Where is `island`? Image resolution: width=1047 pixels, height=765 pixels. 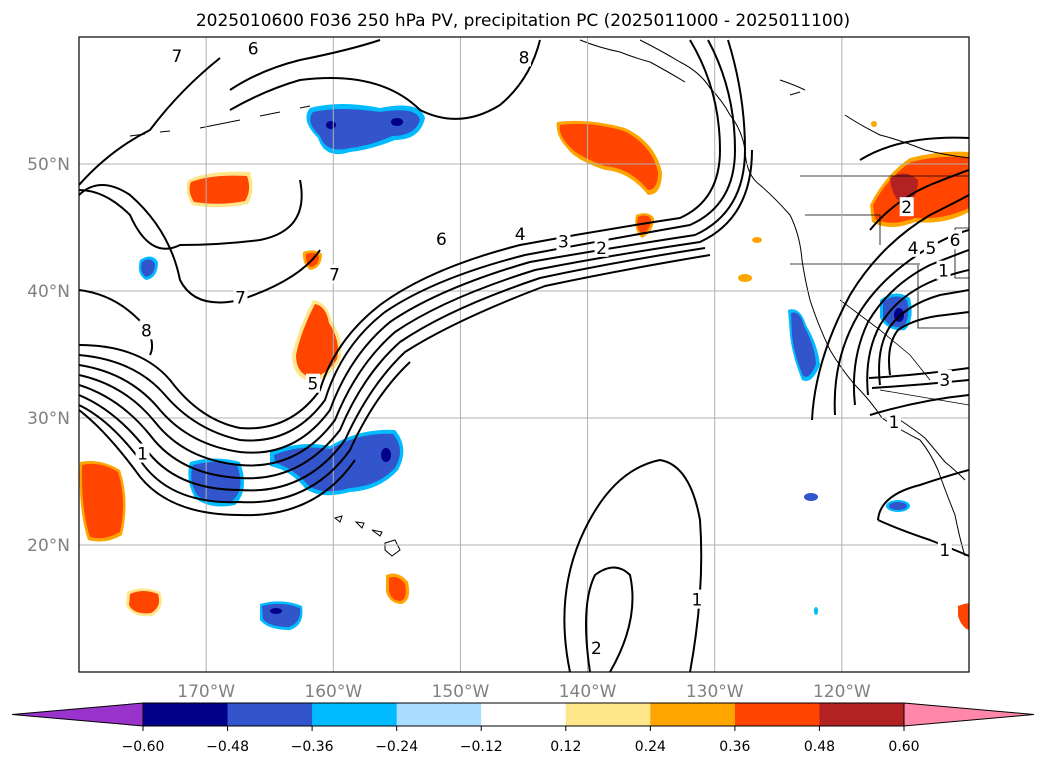 island is located at coordinates (367, 536).